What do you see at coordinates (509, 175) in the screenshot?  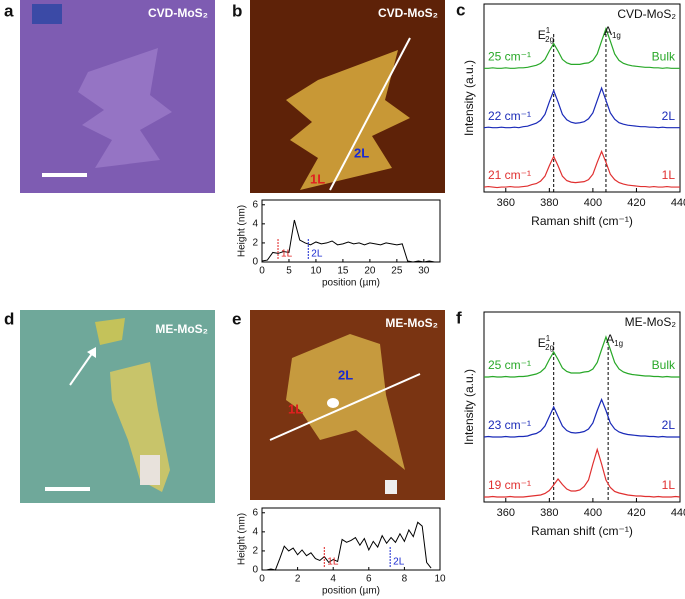 I see `fwhm-annotation: 21 cm⁻¹` at bounding box center [509, 175].